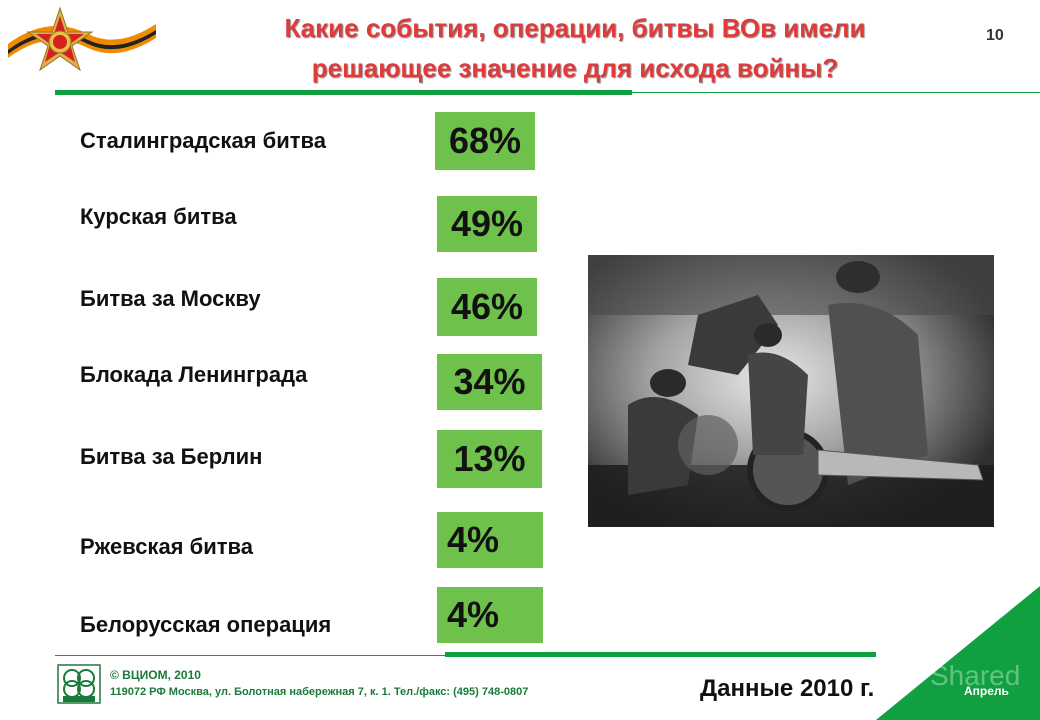 The height and width of the screenshot is (720, 1040). I want to click on page-number: 10, so click(995, 35).